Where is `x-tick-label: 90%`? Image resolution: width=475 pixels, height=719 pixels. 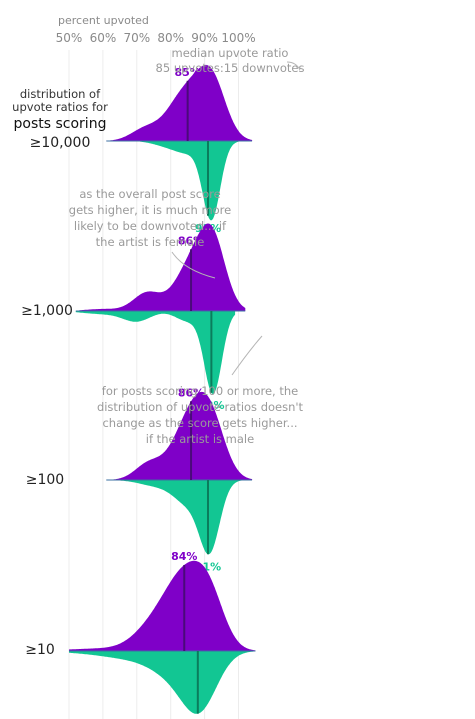 x-tick-label: 90% is located at coordinates (204, 38).